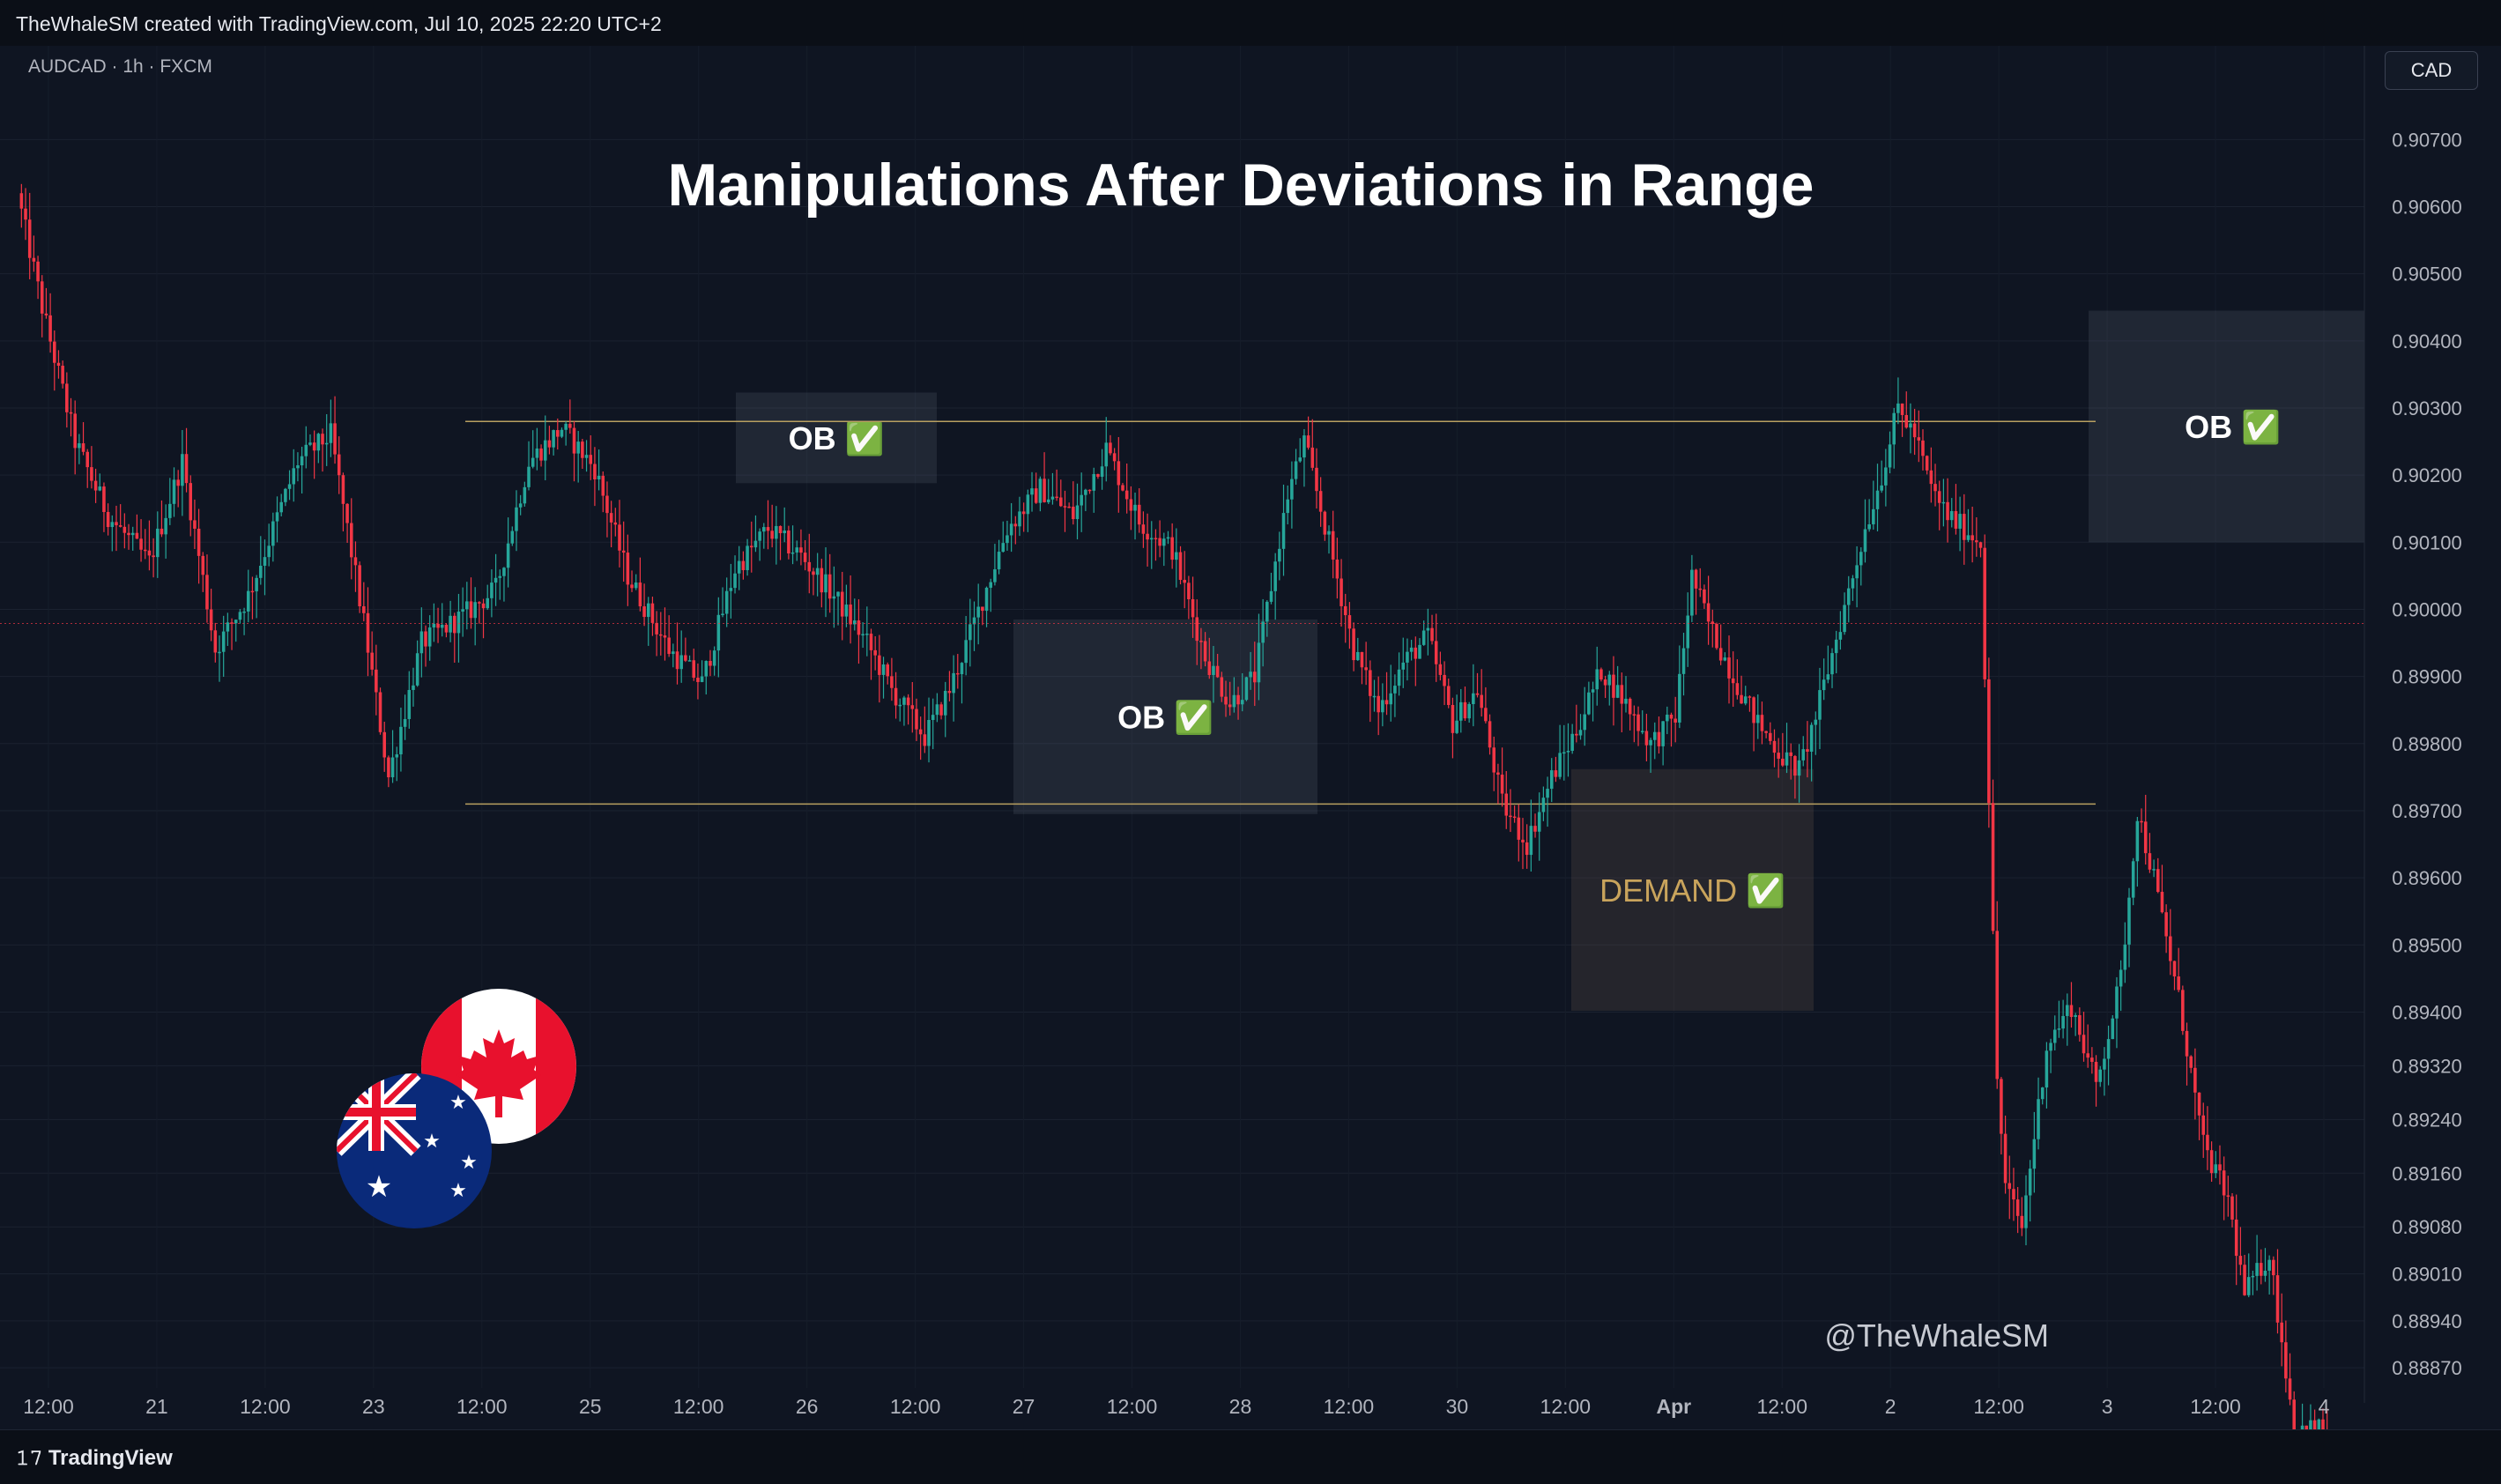 The height and width of the screenshot is (1484, 2501). Describe the element at coordinates (94, 1458) in the screenshot. I see `tradingview-logo: 𝟷𝟽 TradingView` at that location.